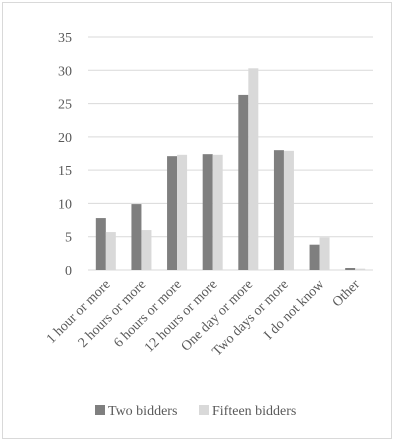 The height and width of the screenshot is (443, 396). What do you see at coordinates (65, 171) in the screenshot?
I see `y-tick-label: 15` at bounding box center [65, 171].